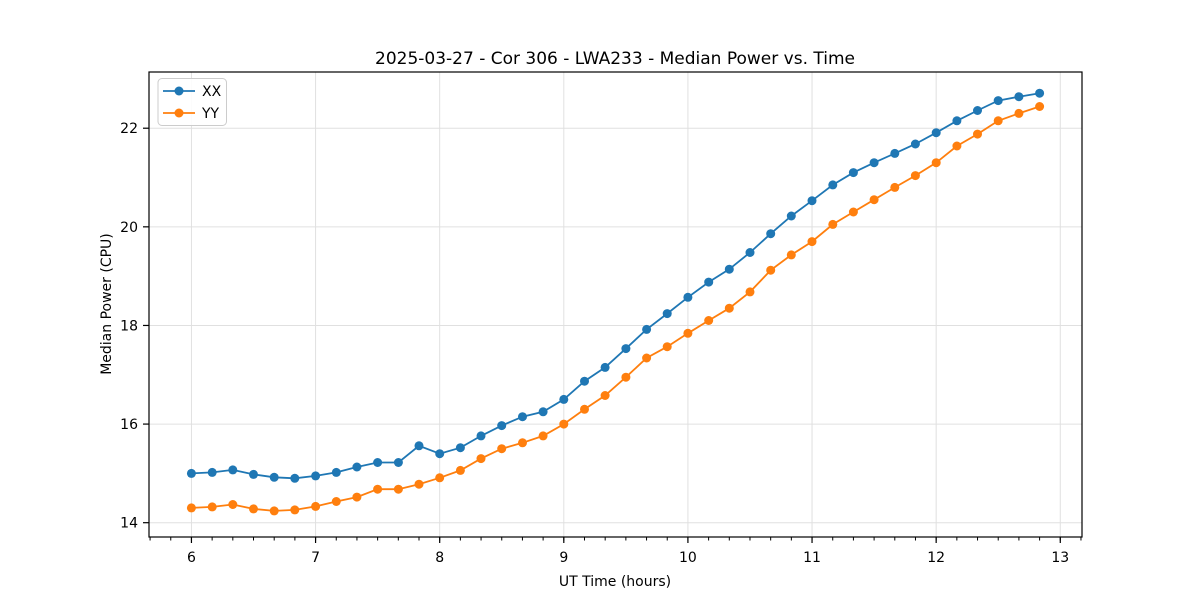 The height and width of the screenshot is (600, 1200). I want to click on x-tick-label: 12, so click(936, 558).